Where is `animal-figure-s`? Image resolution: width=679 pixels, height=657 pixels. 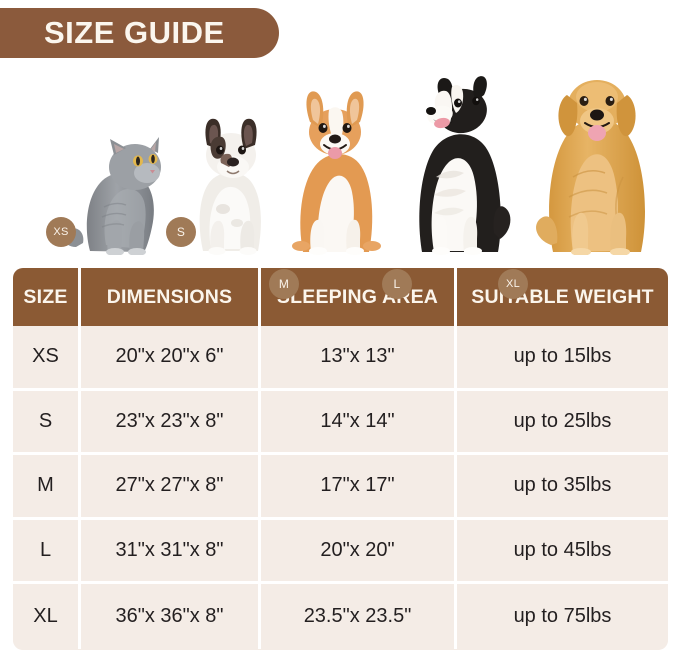
animal-figure-s is located at coordinates (230, 180).